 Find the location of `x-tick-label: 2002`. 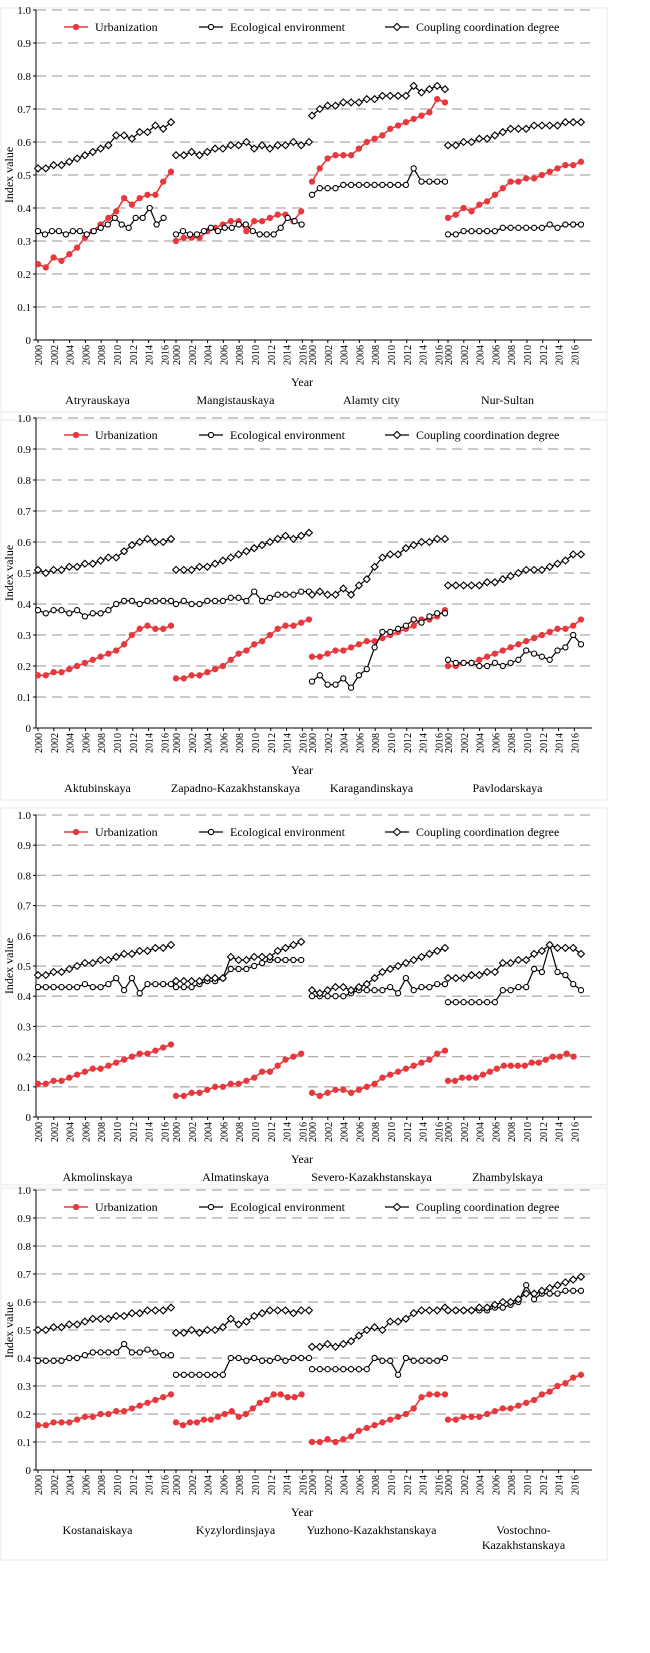

x-tick-label: 2002 is located at coordinates (465, 1132).